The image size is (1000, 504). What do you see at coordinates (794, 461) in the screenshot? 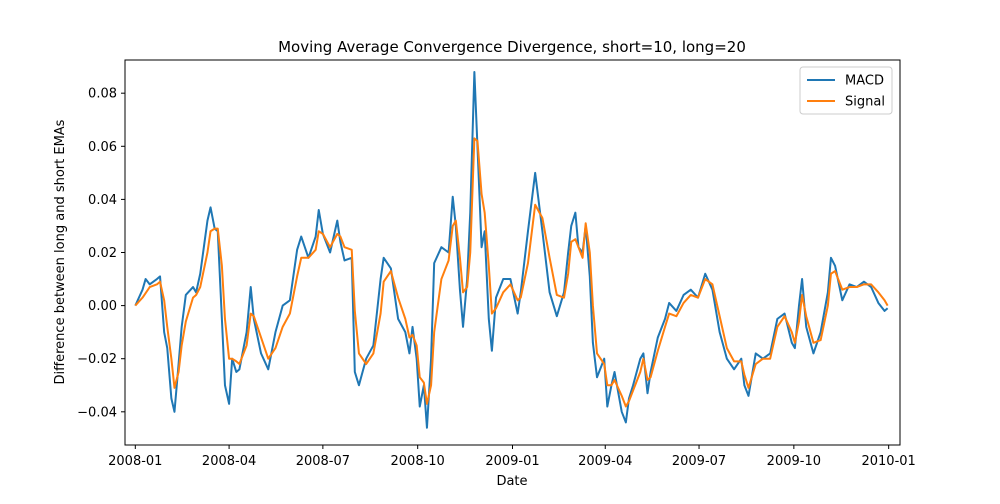
I see `x-tick-label: 2009-10` at bounding box center [794, 461].